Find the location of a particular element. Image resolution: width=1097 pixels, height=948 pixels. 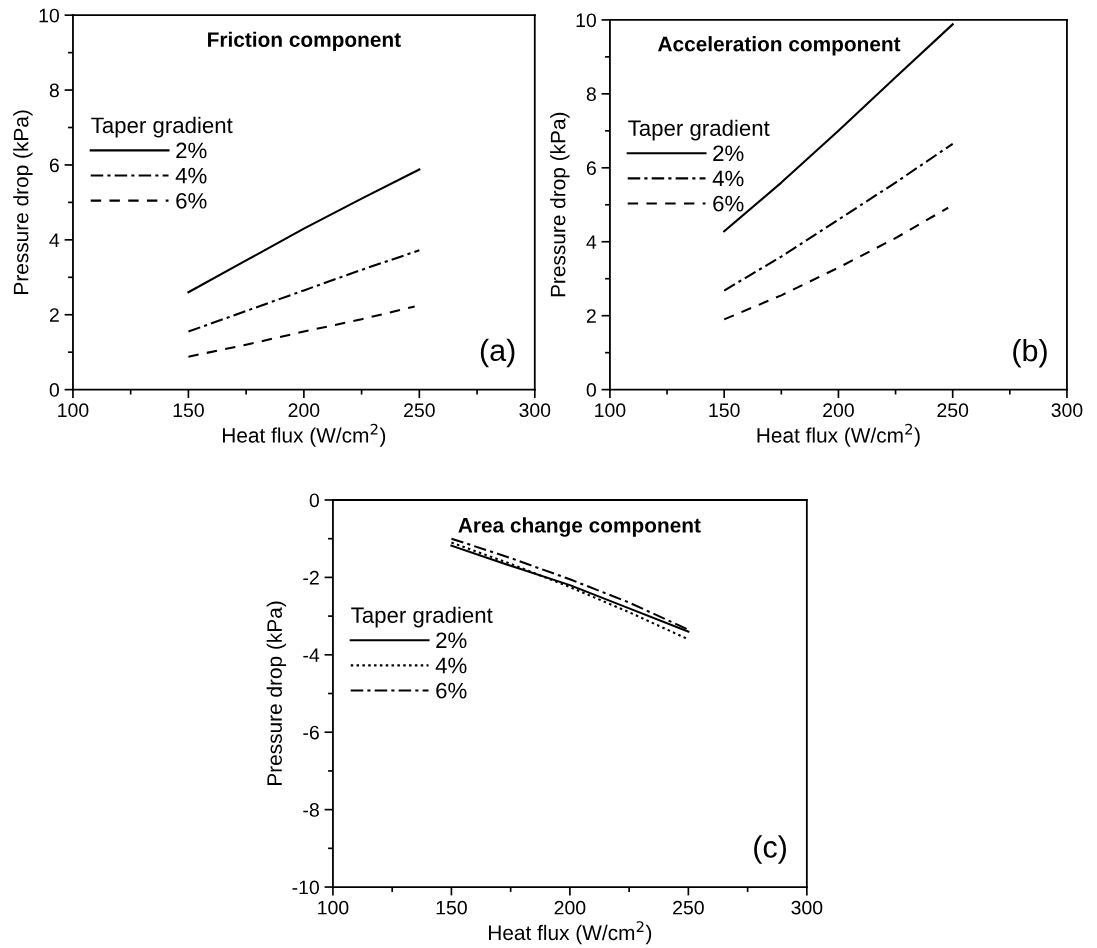

y-tick-label: -6 is located at coordinates (311, 732).